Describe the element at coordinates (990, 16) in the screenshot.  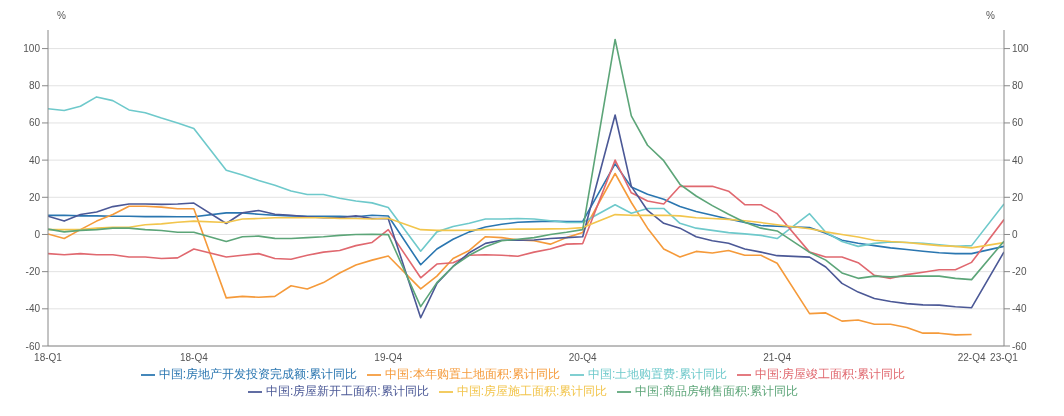
I see `y2-axis-title: %` at that location.